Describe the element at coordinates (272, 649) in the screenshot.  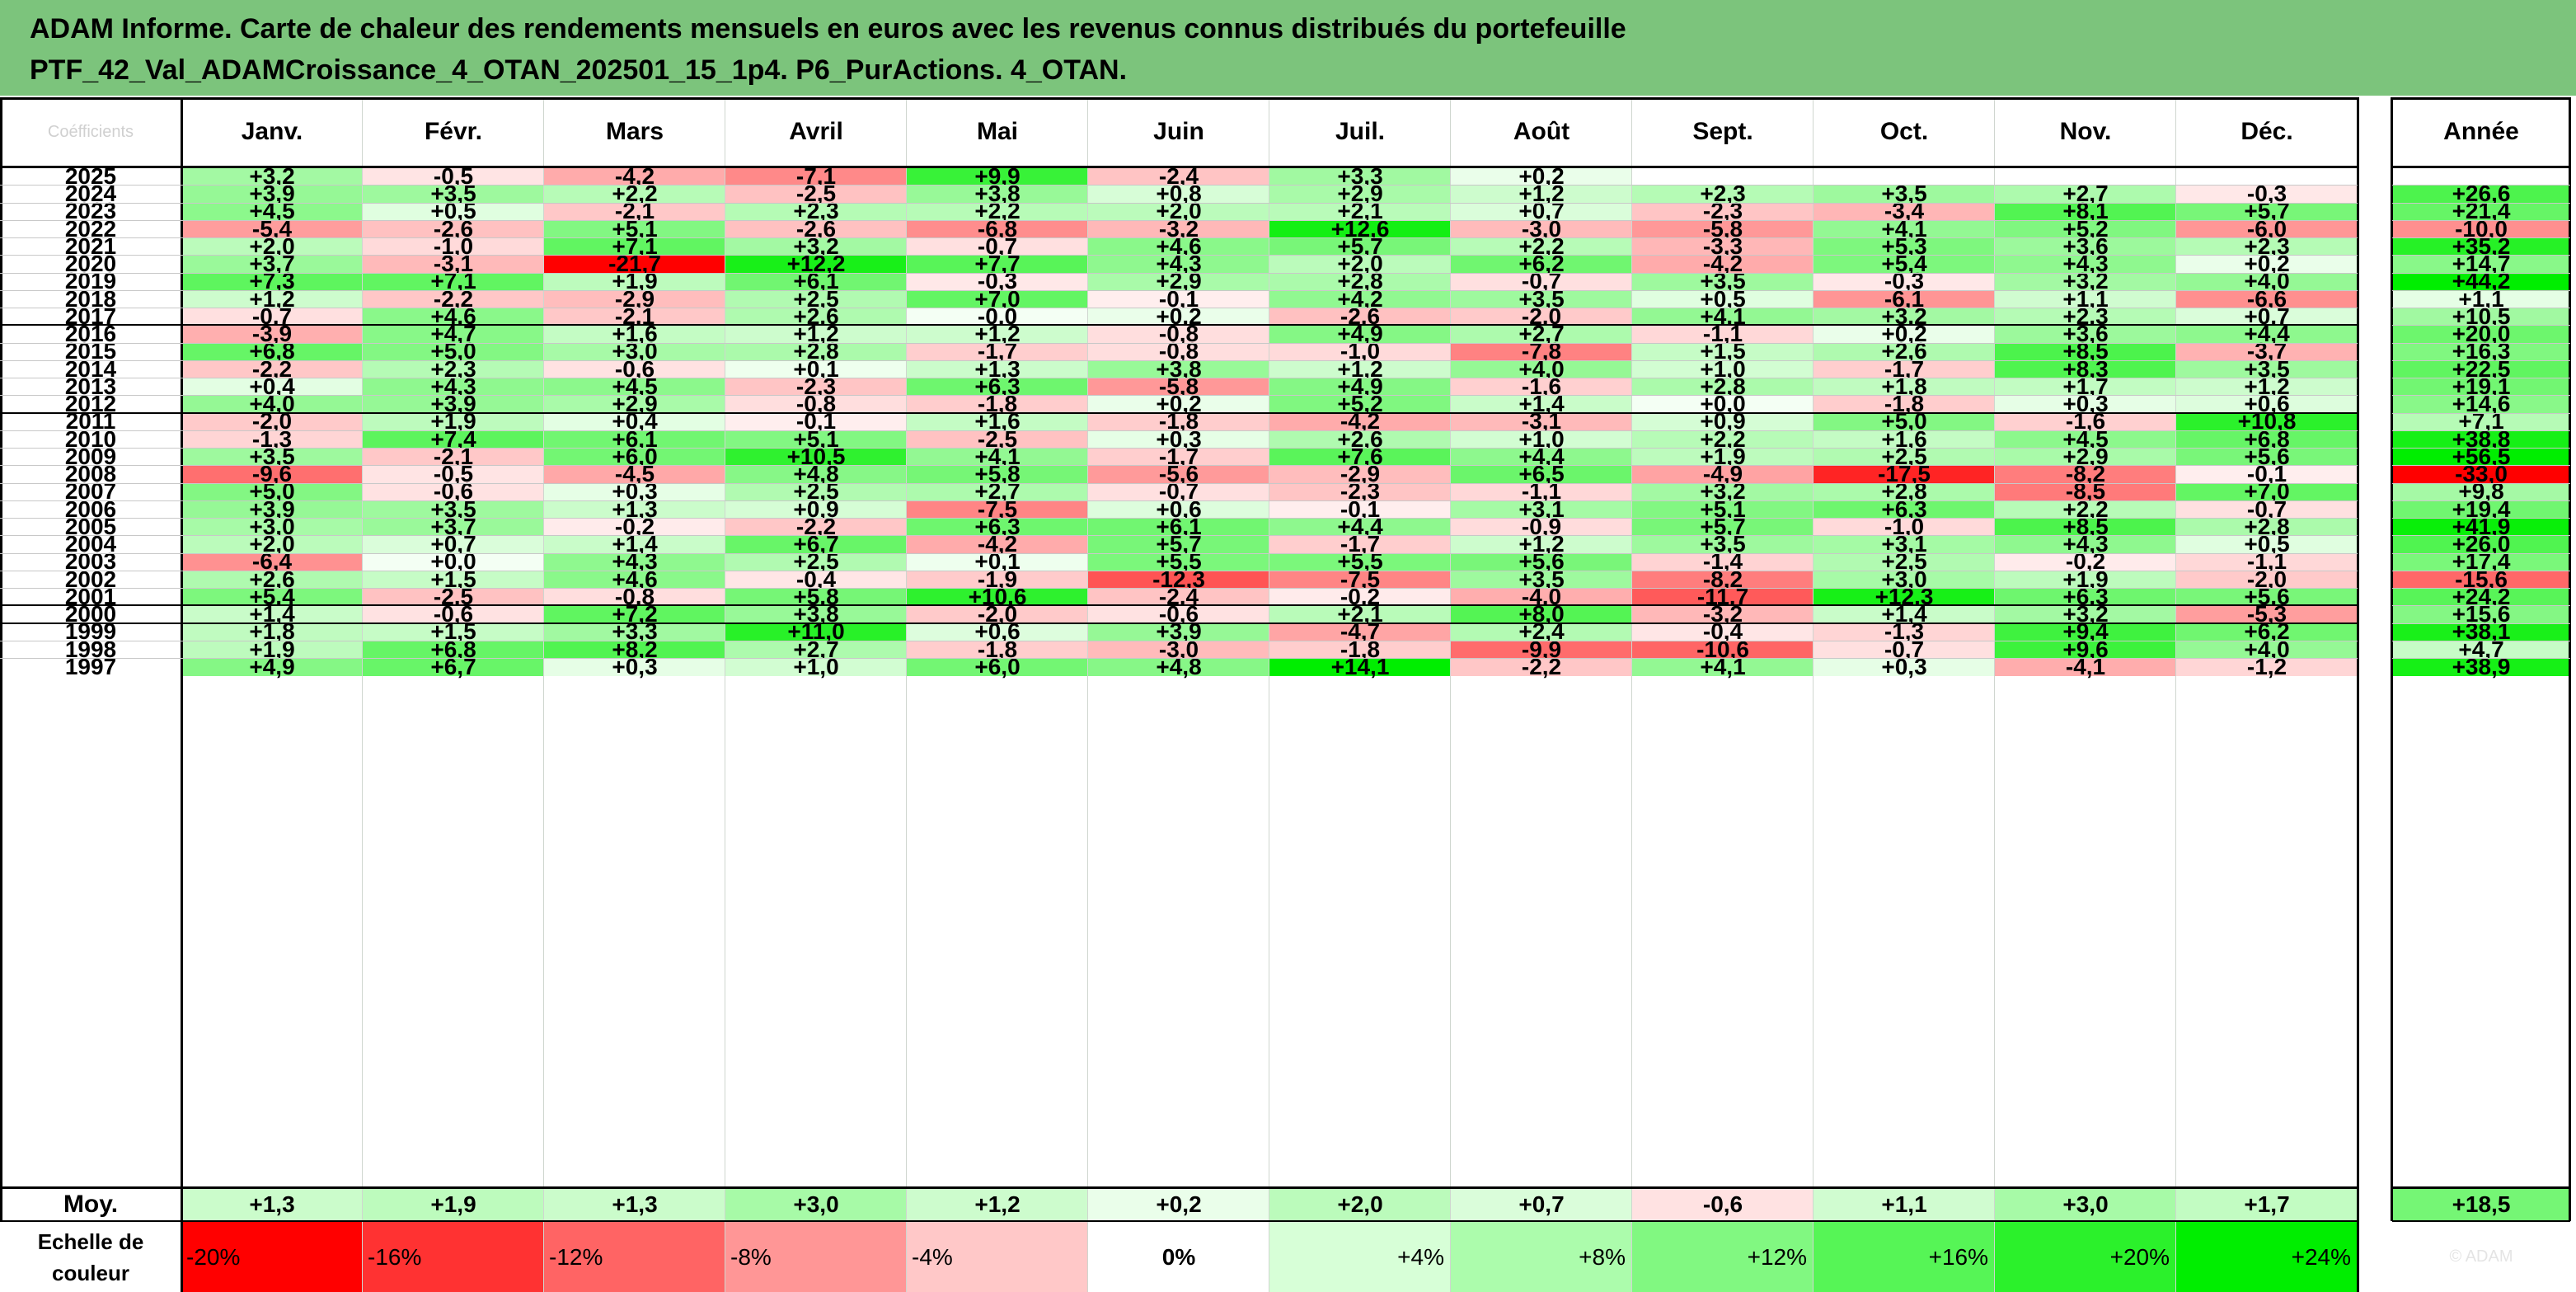
I see `heatmap-cell: +1,9` at that location.